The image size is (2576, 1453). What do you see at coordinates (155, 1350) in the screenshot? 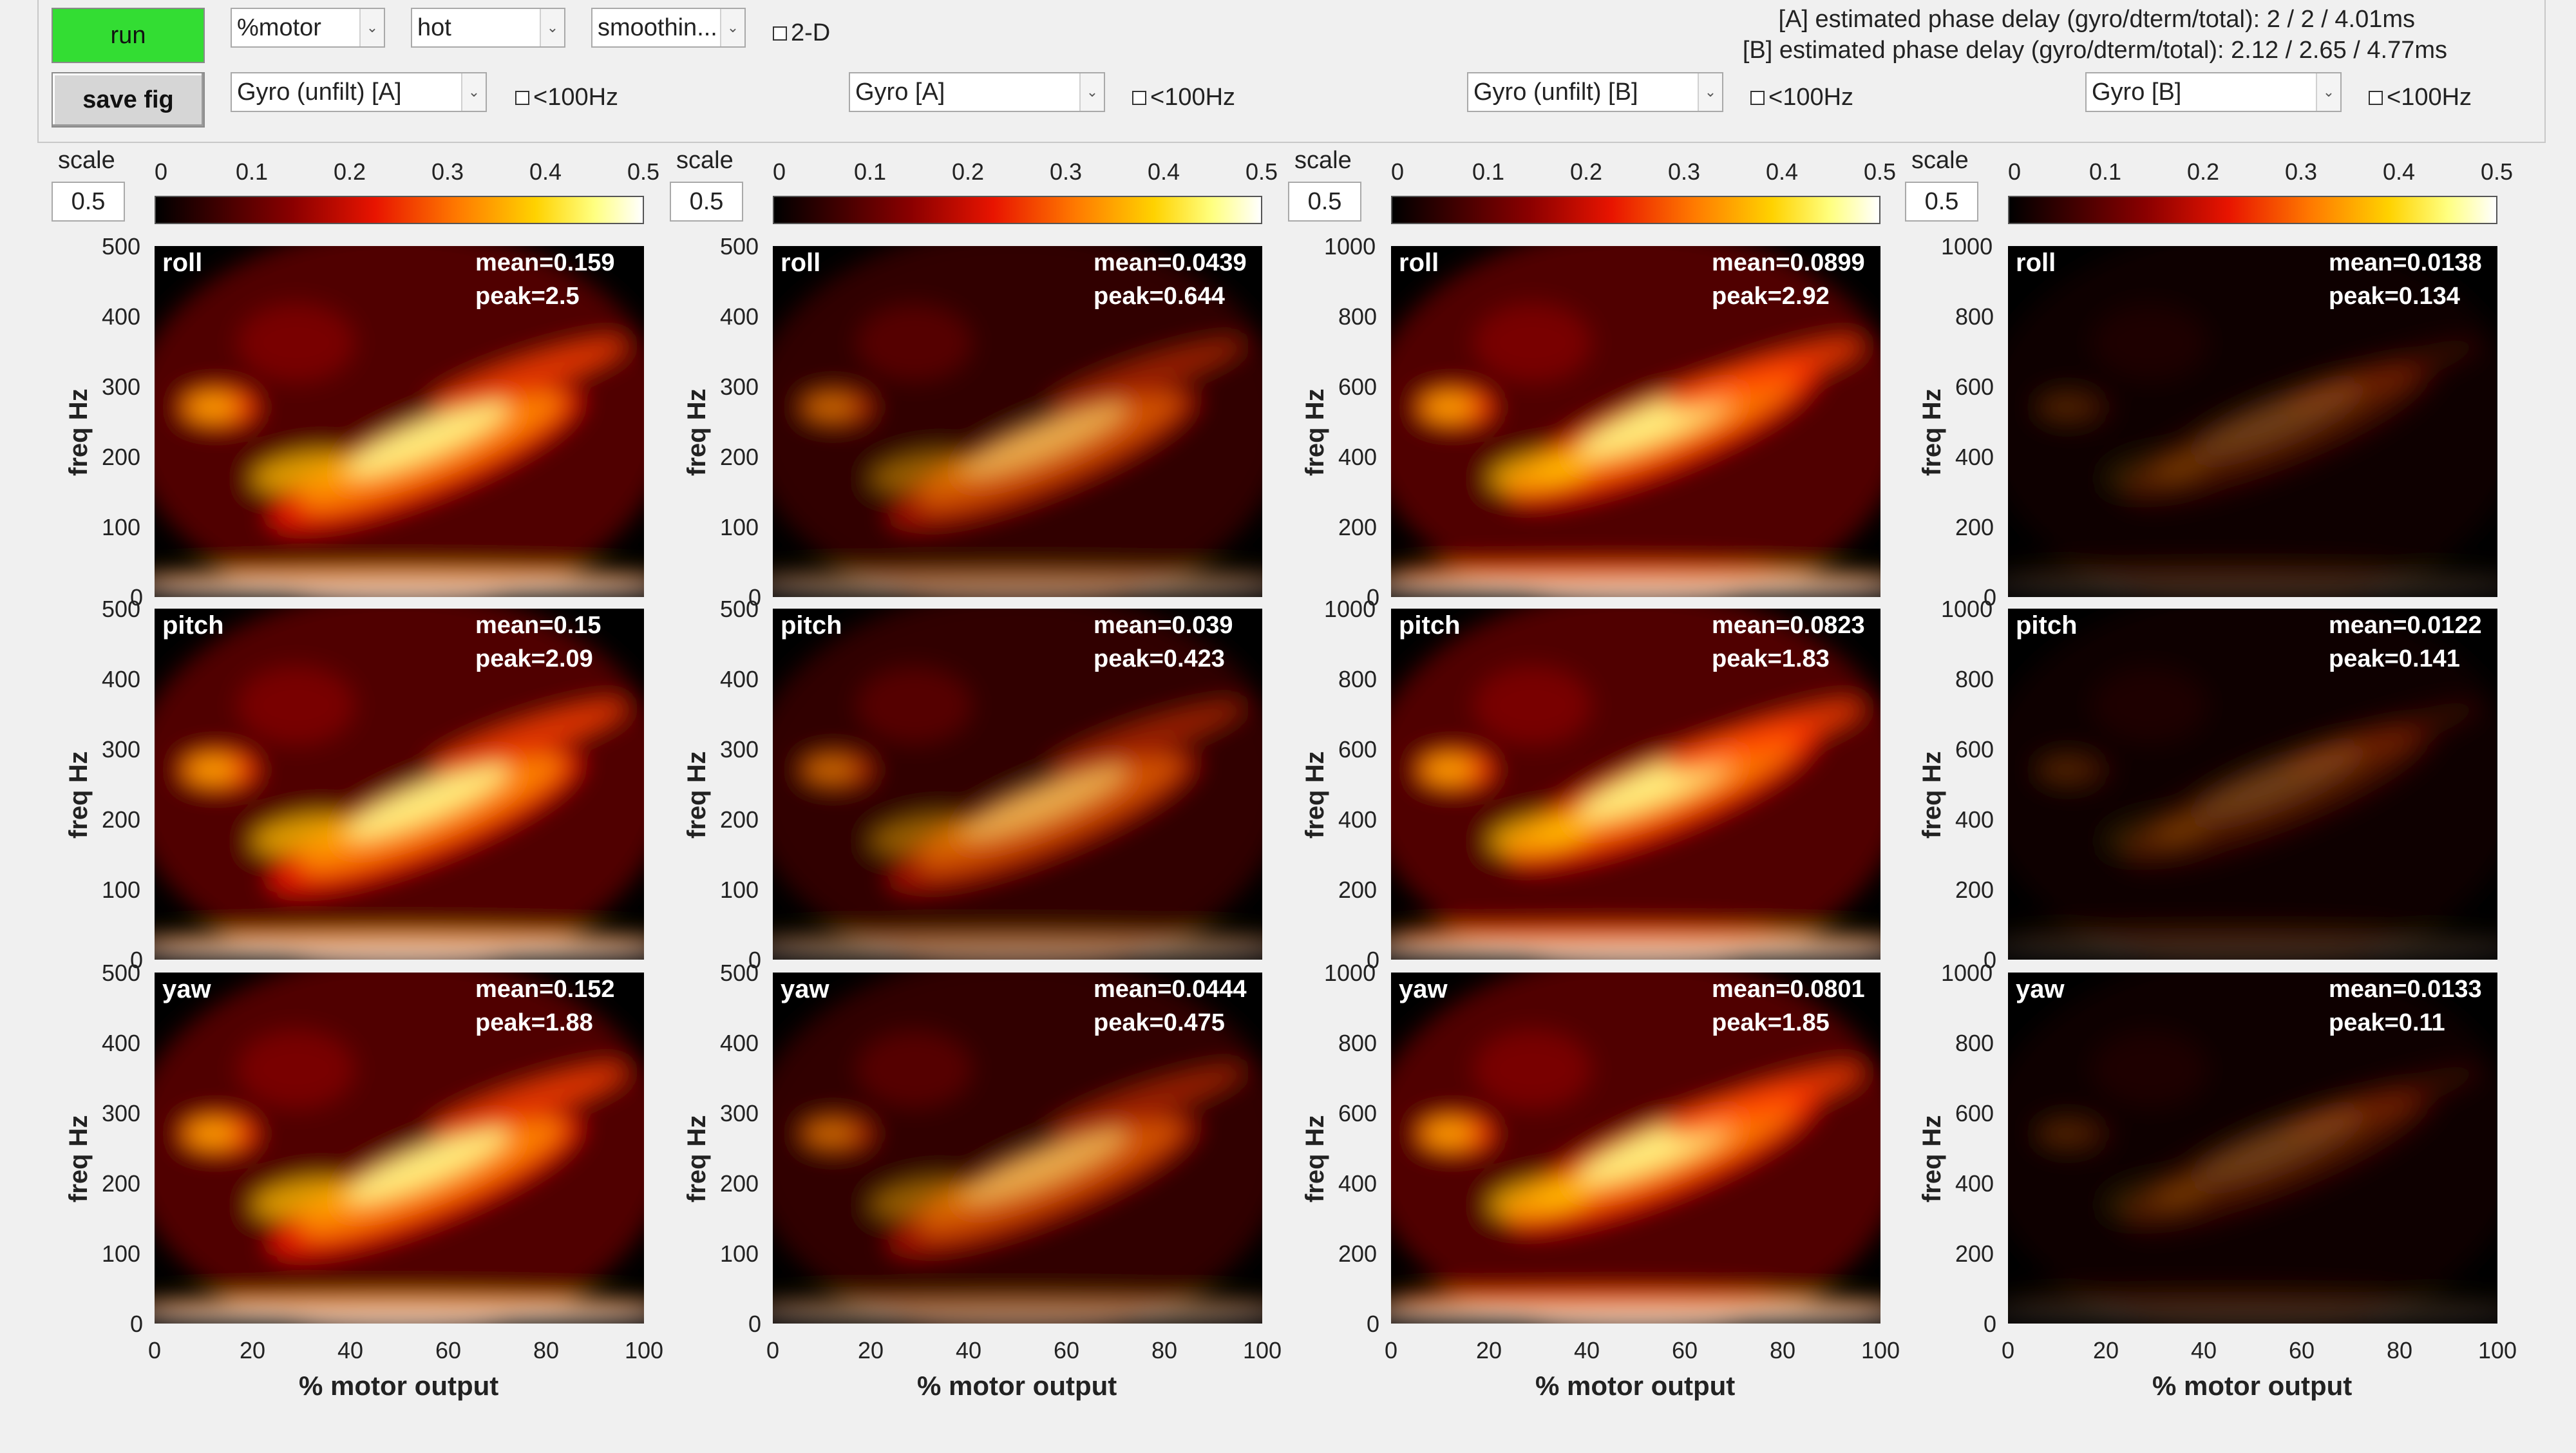
I see `x-tick-label: 0` at bounding box center [155, 1350].